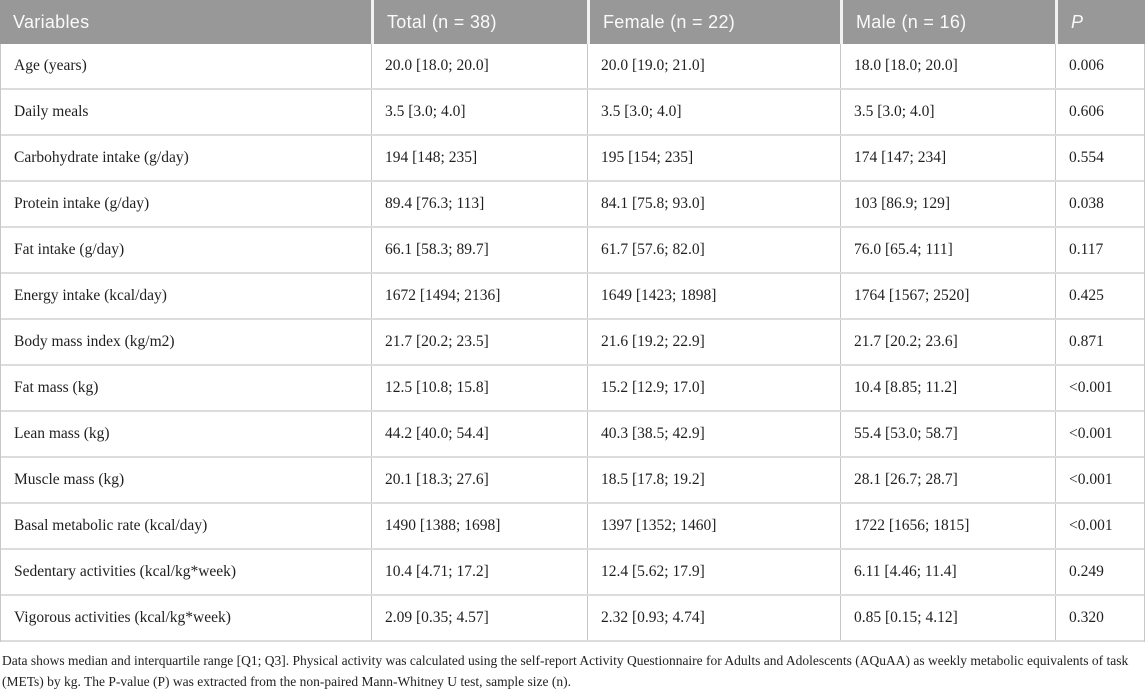  What do you see at coordinates (947, 342) in the screenshot?
I see `cell-male: 21.7 [20.2; 23.6]` at bounding box center [947, 342].